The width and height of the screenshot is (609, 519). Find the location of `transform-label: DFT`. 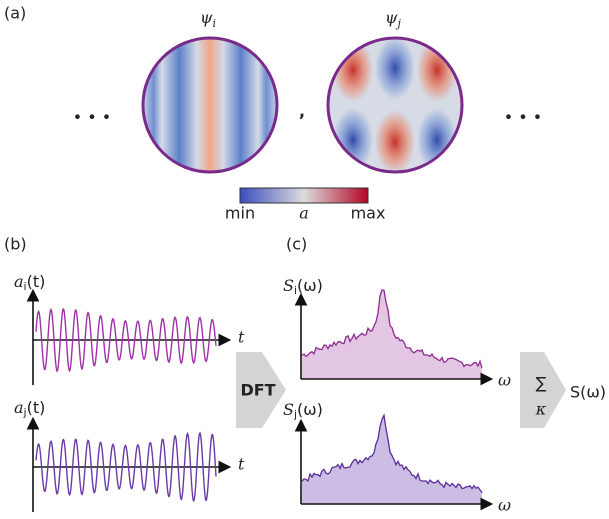

transform-label: DFT is located at coordinates (257, 390).